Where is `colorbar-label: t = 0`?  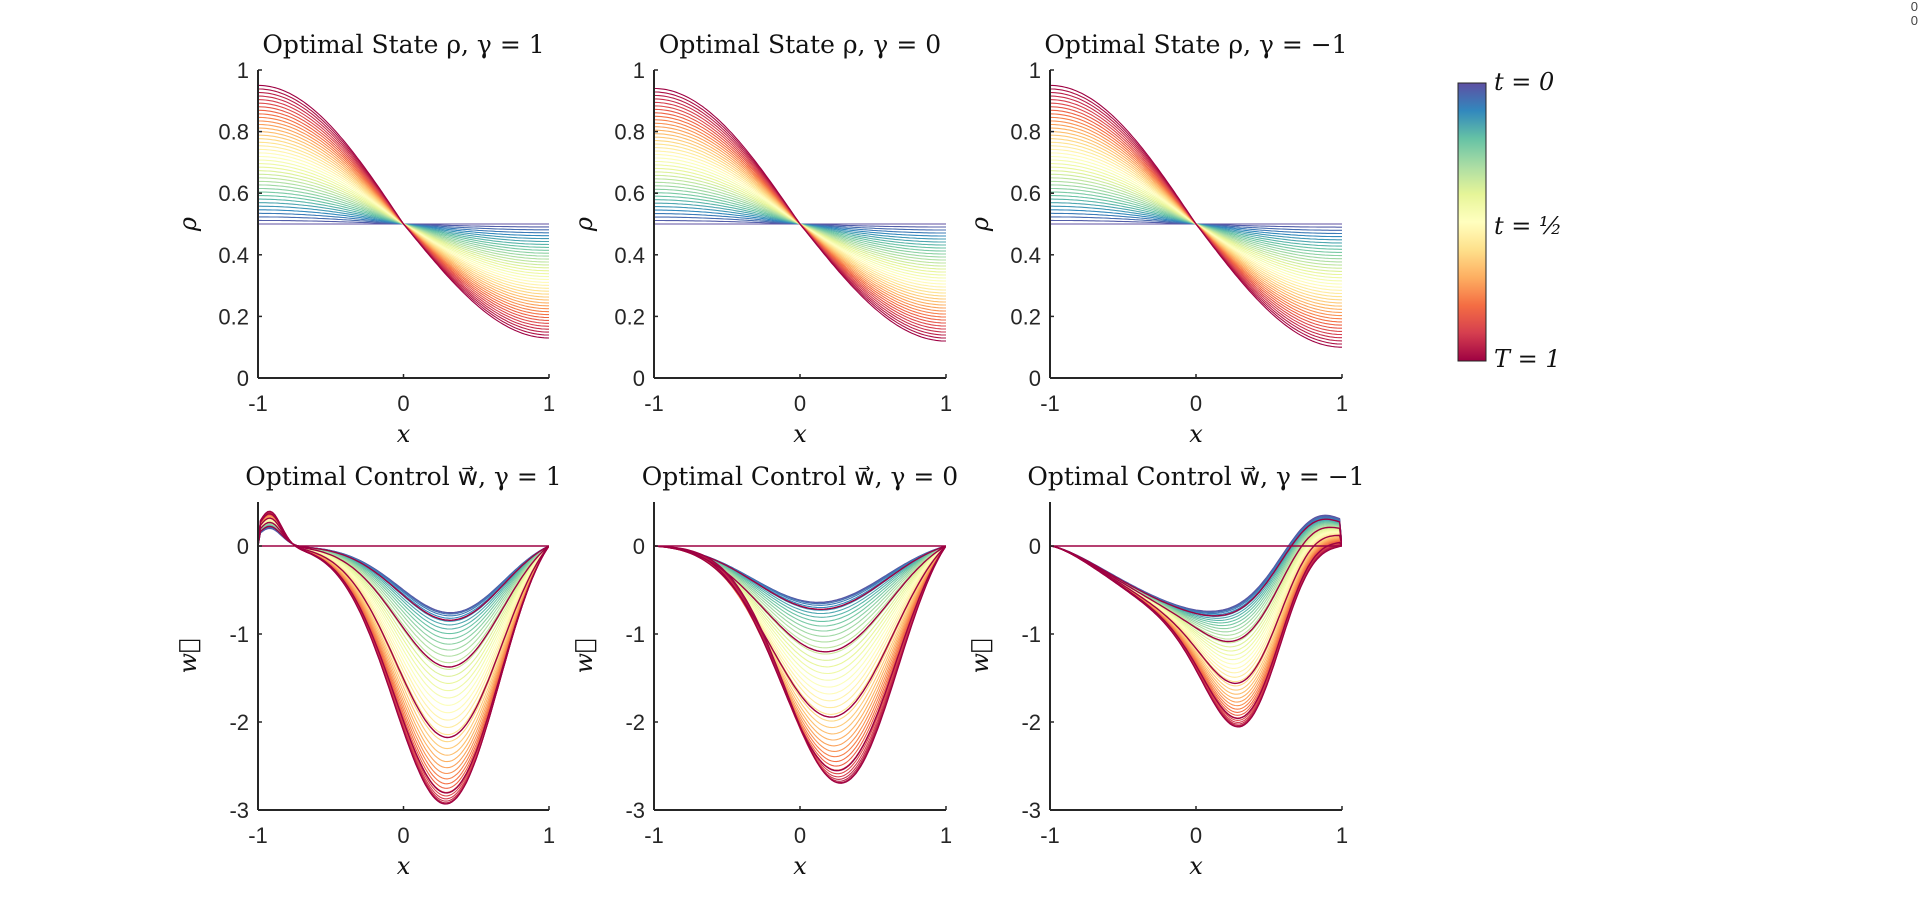 colorbar-label: t = 0 is located at coordinates (1524, 82).